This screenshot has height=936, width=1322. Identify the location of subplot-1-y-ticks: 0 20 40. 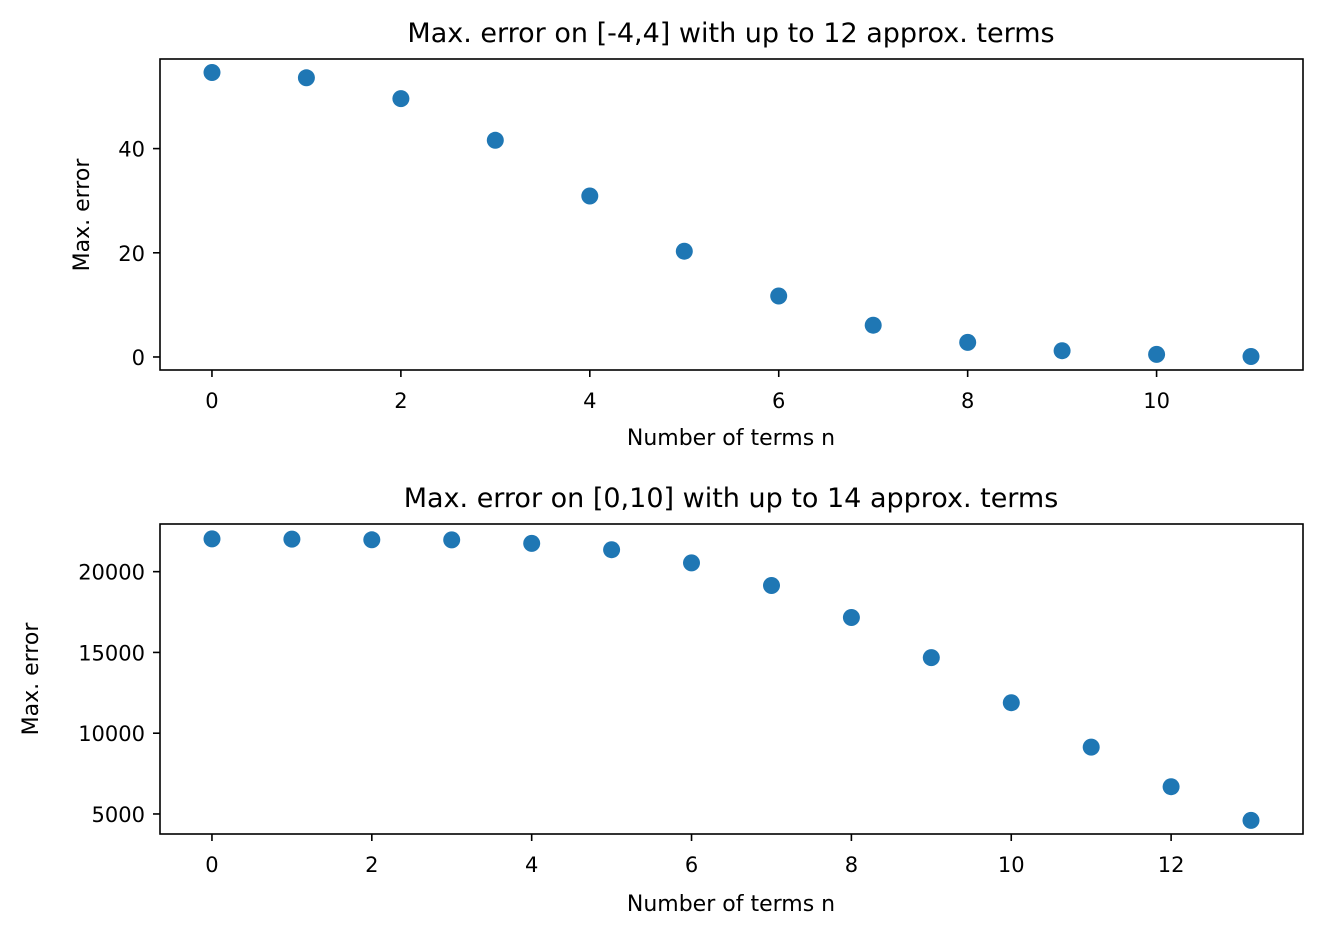
(139, 254).